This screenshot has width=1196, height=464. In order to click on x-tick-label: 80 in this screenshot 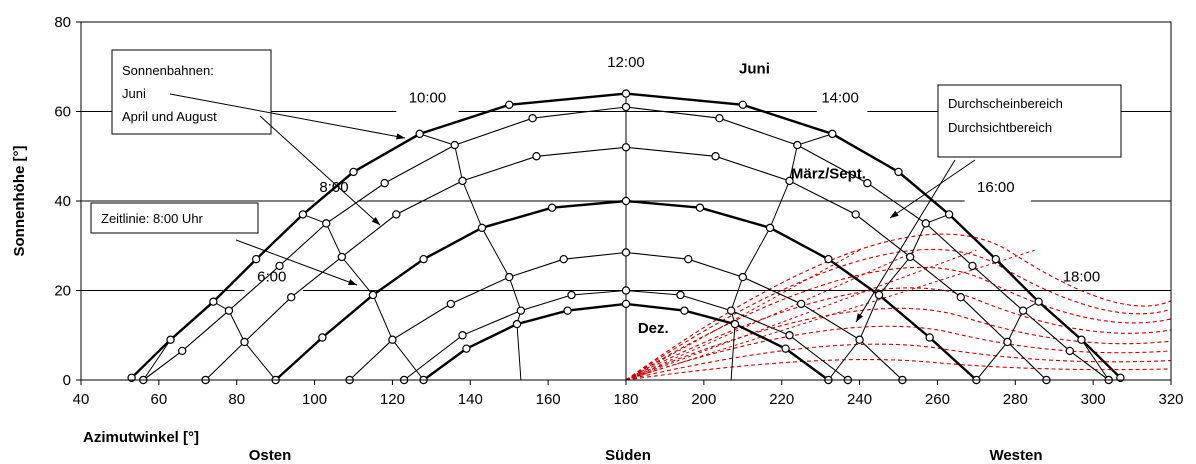, I will do `click(236, 399)`.